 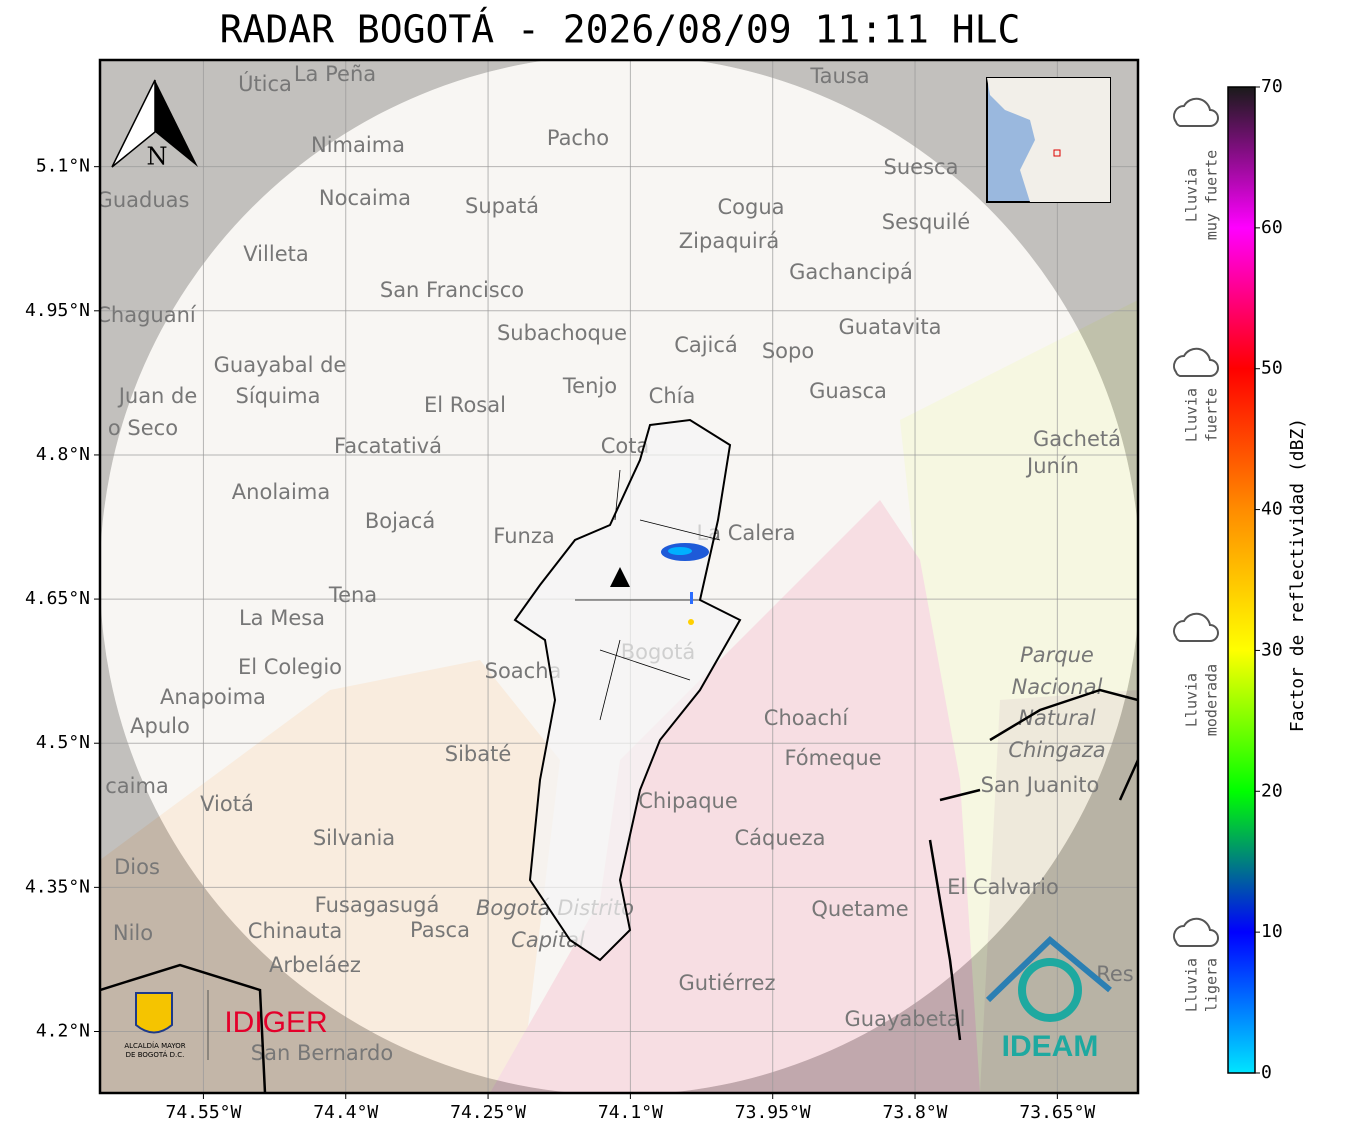 I want to click on place-label: El Colegio, so click(x=290, y=667).